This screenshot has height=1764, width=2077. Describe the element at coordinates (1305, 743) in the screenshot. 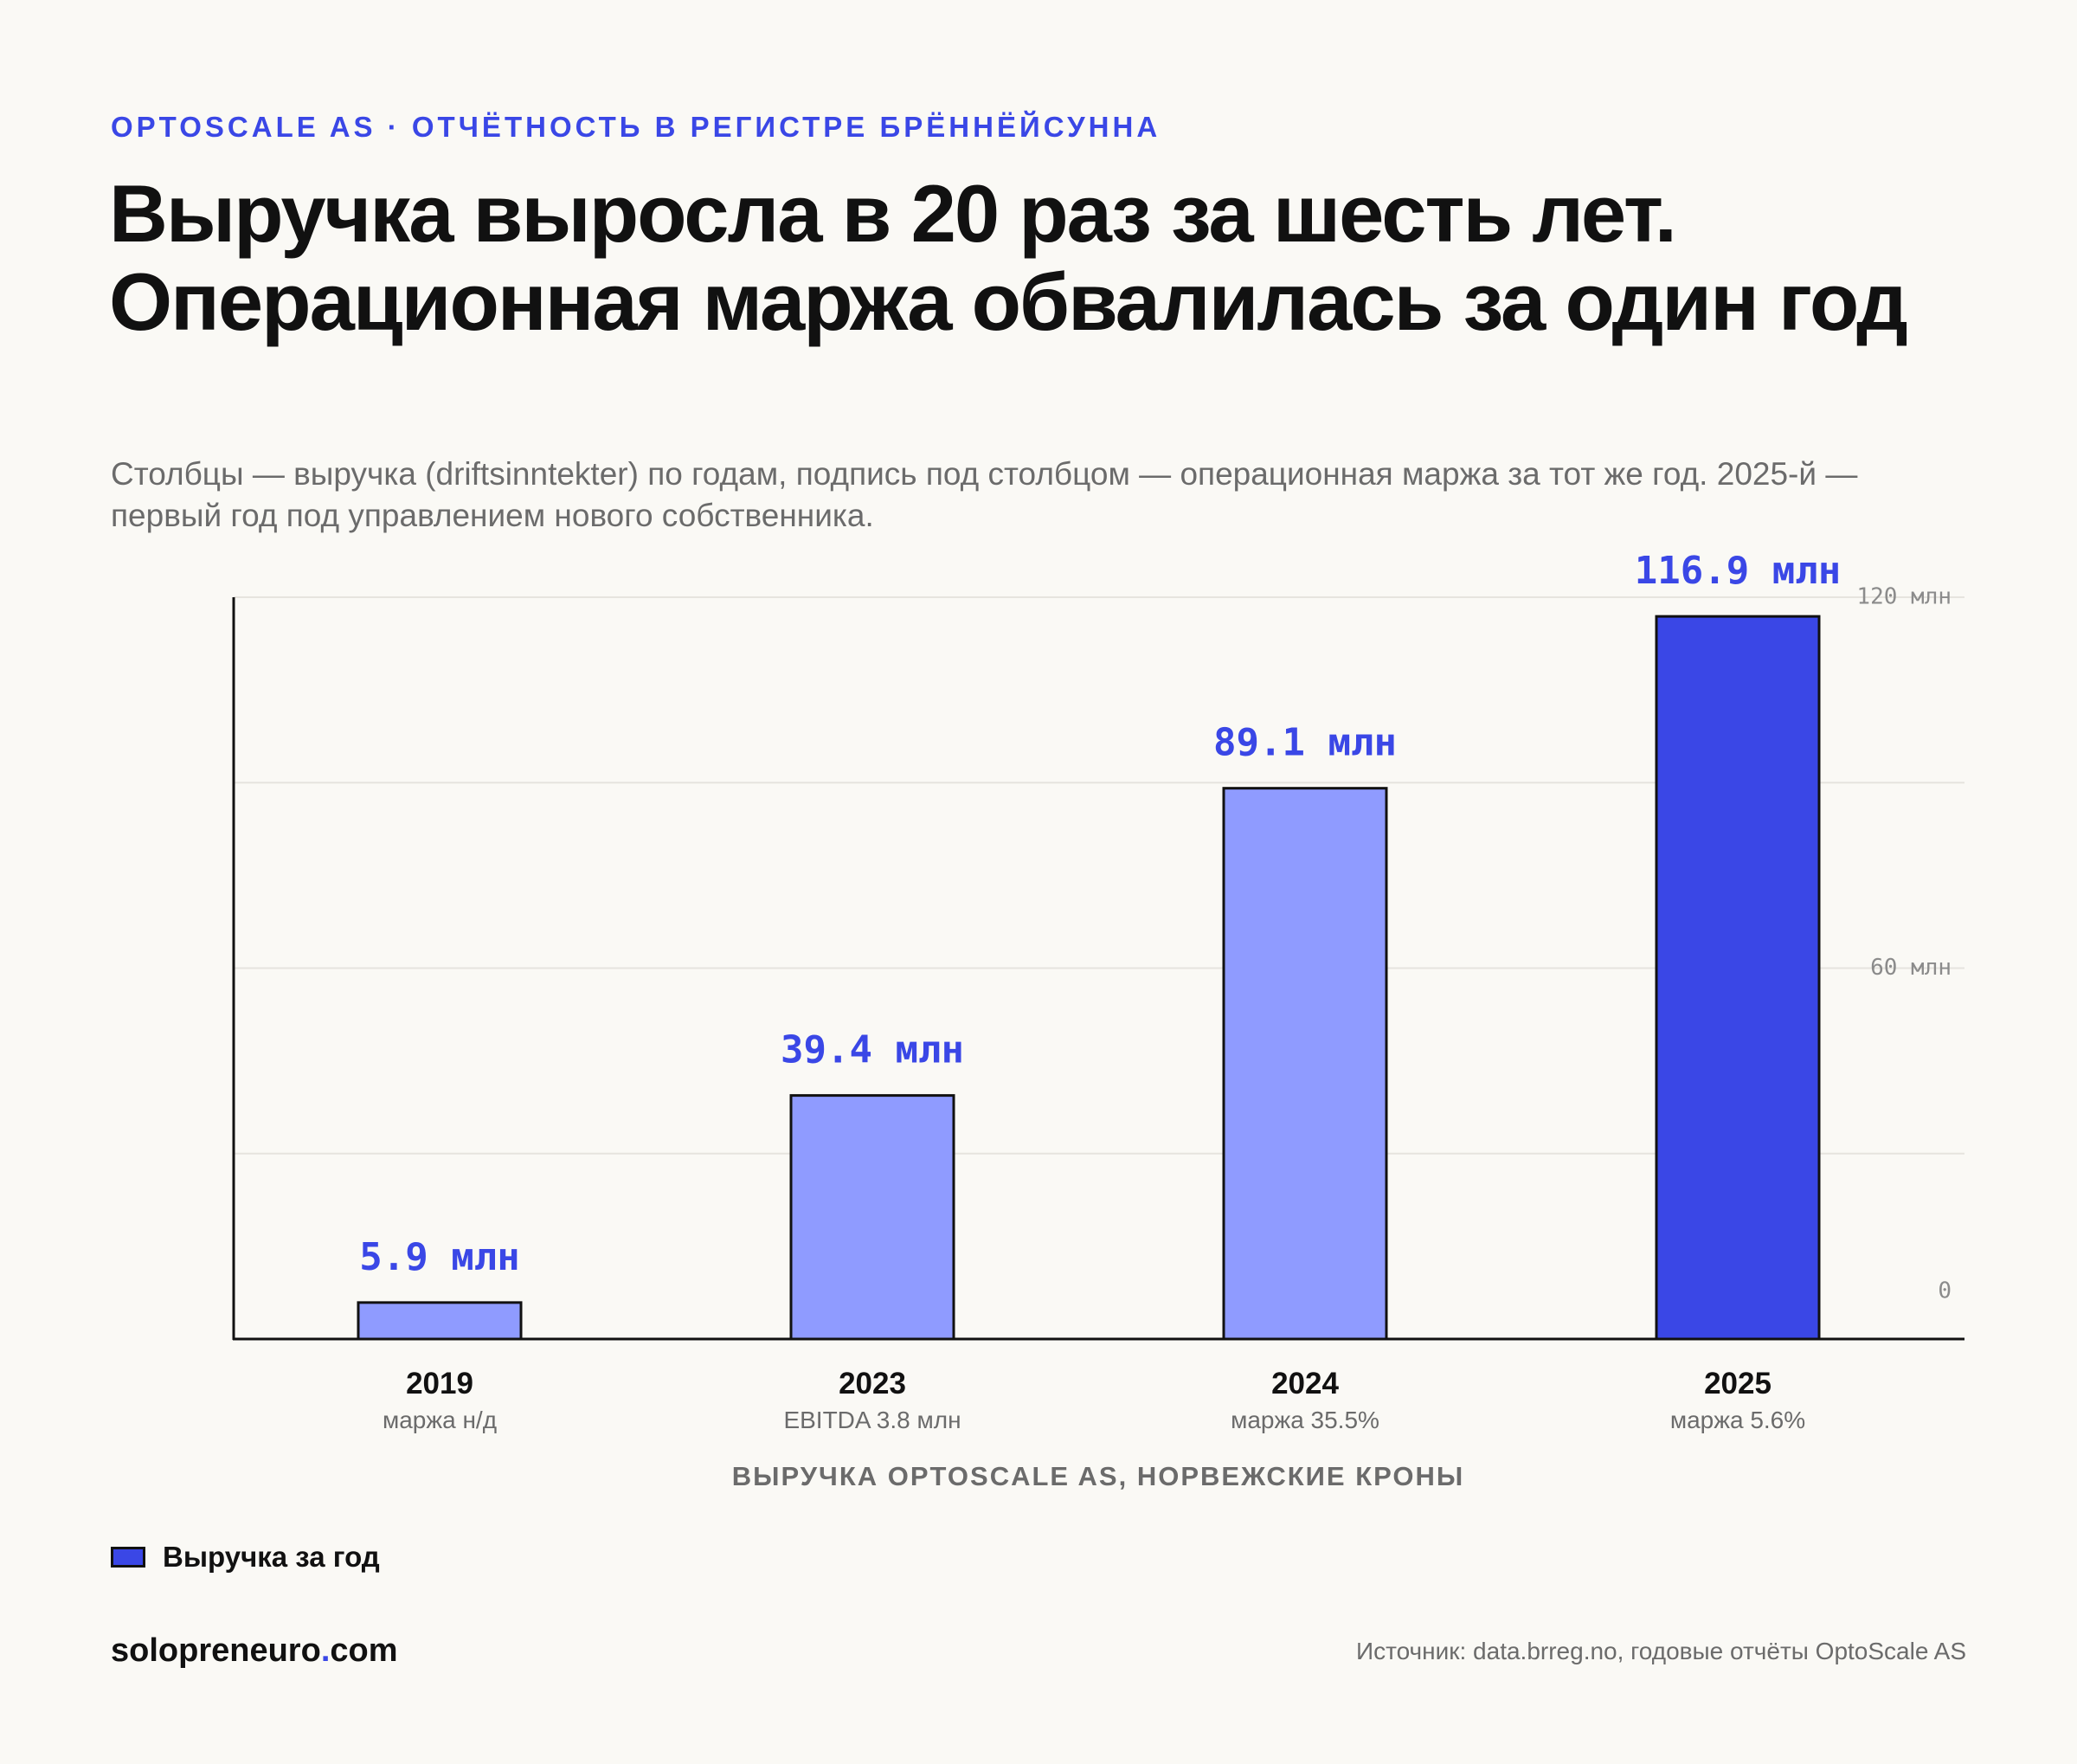

I see `value-label: 89.1 млн` at that location.